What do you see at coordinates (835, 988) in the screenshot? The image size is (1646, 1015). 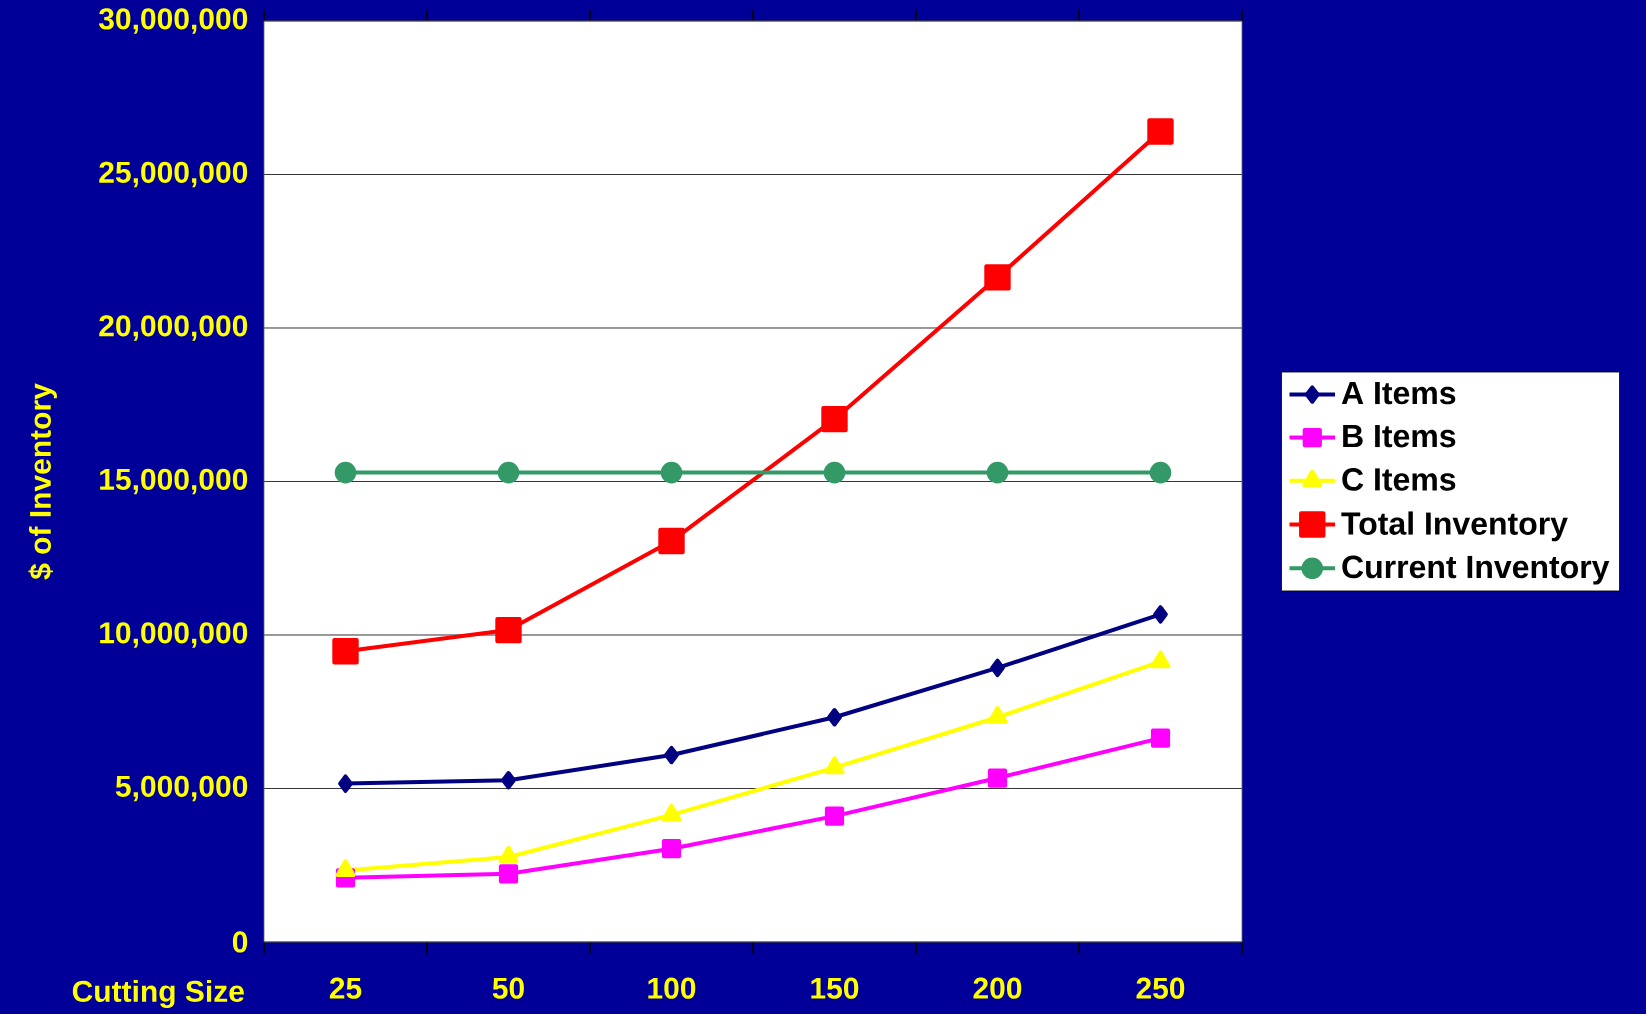 I see `x-tick-label: 150` at bounding box center [835, 988].